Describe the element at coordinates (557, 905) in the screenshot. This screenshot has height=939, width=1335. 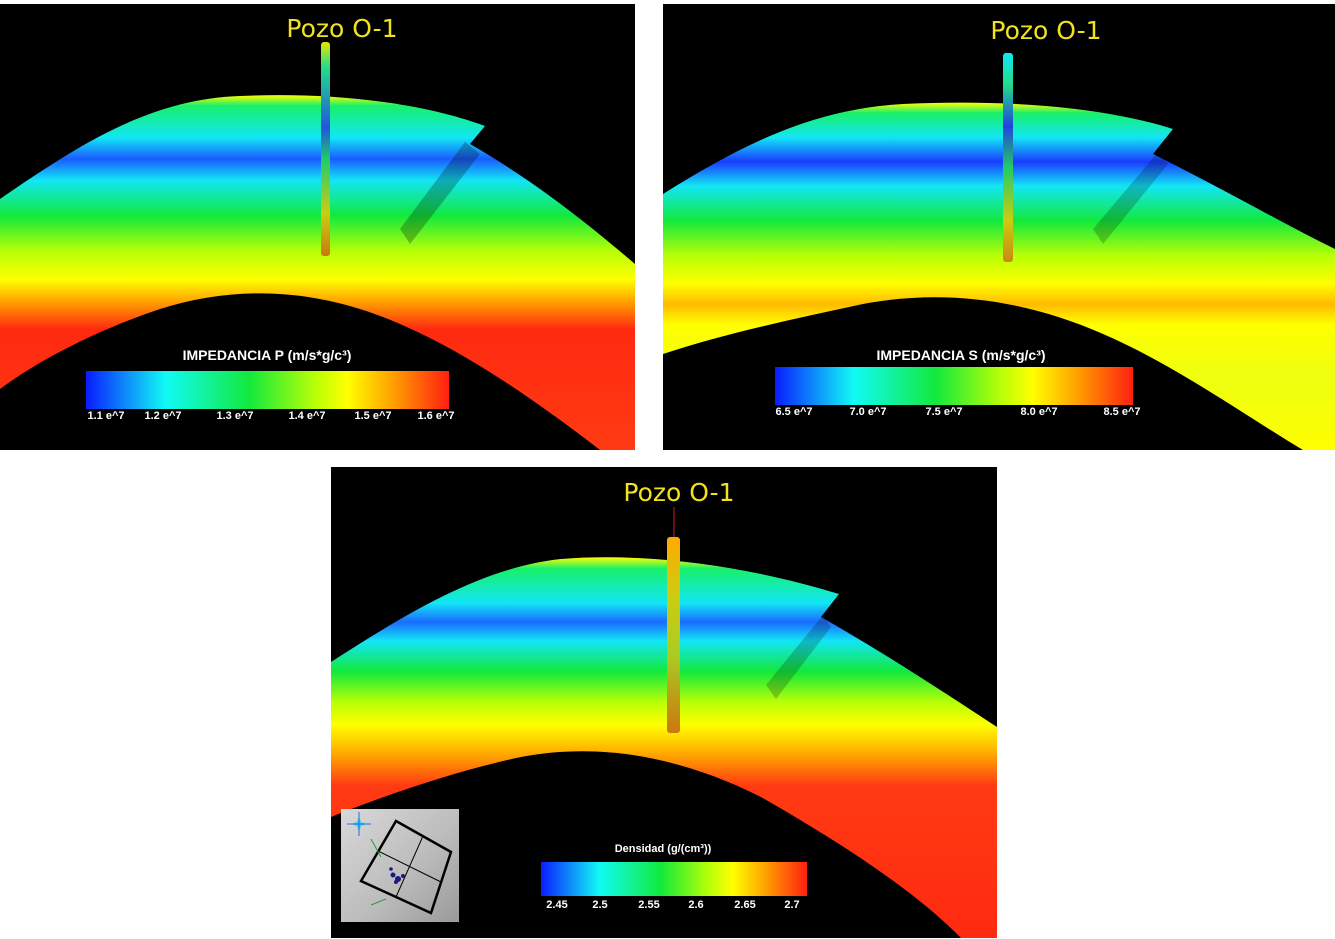
I see `colorbar-tick: 2.45` at that location.